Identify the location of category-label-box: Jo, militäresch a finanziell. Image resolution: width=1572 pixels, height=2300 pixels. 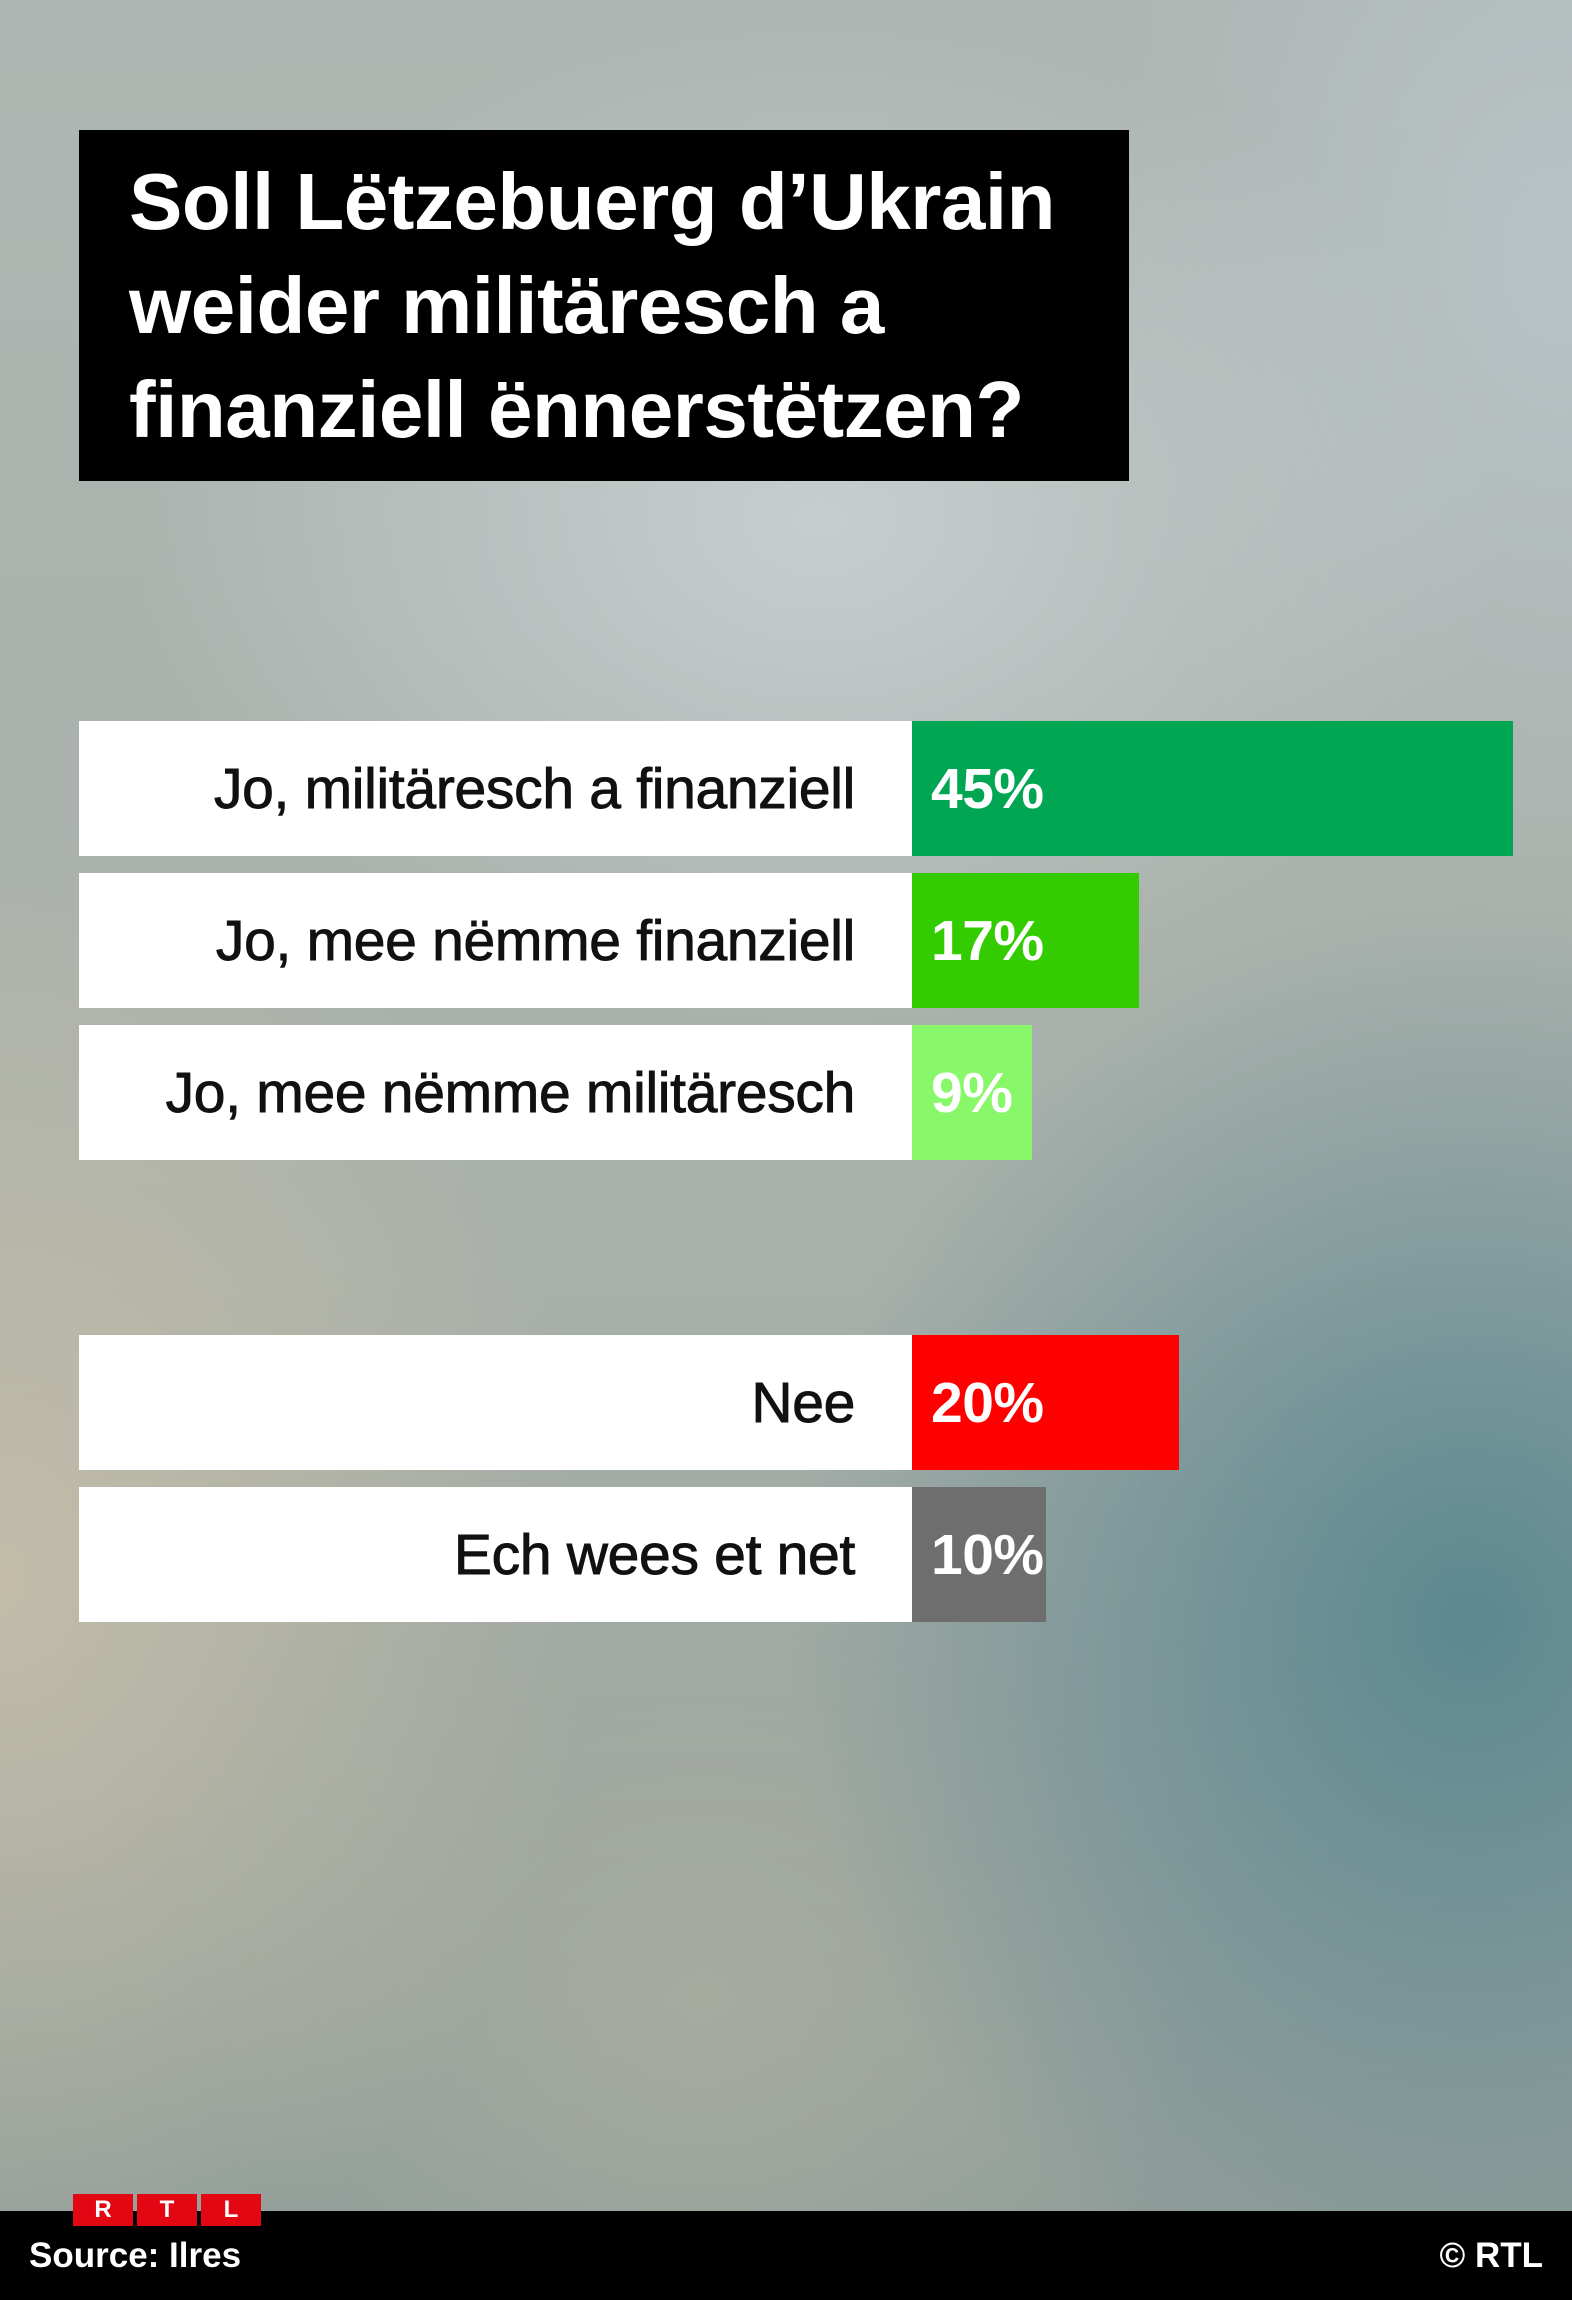
(495, 788).